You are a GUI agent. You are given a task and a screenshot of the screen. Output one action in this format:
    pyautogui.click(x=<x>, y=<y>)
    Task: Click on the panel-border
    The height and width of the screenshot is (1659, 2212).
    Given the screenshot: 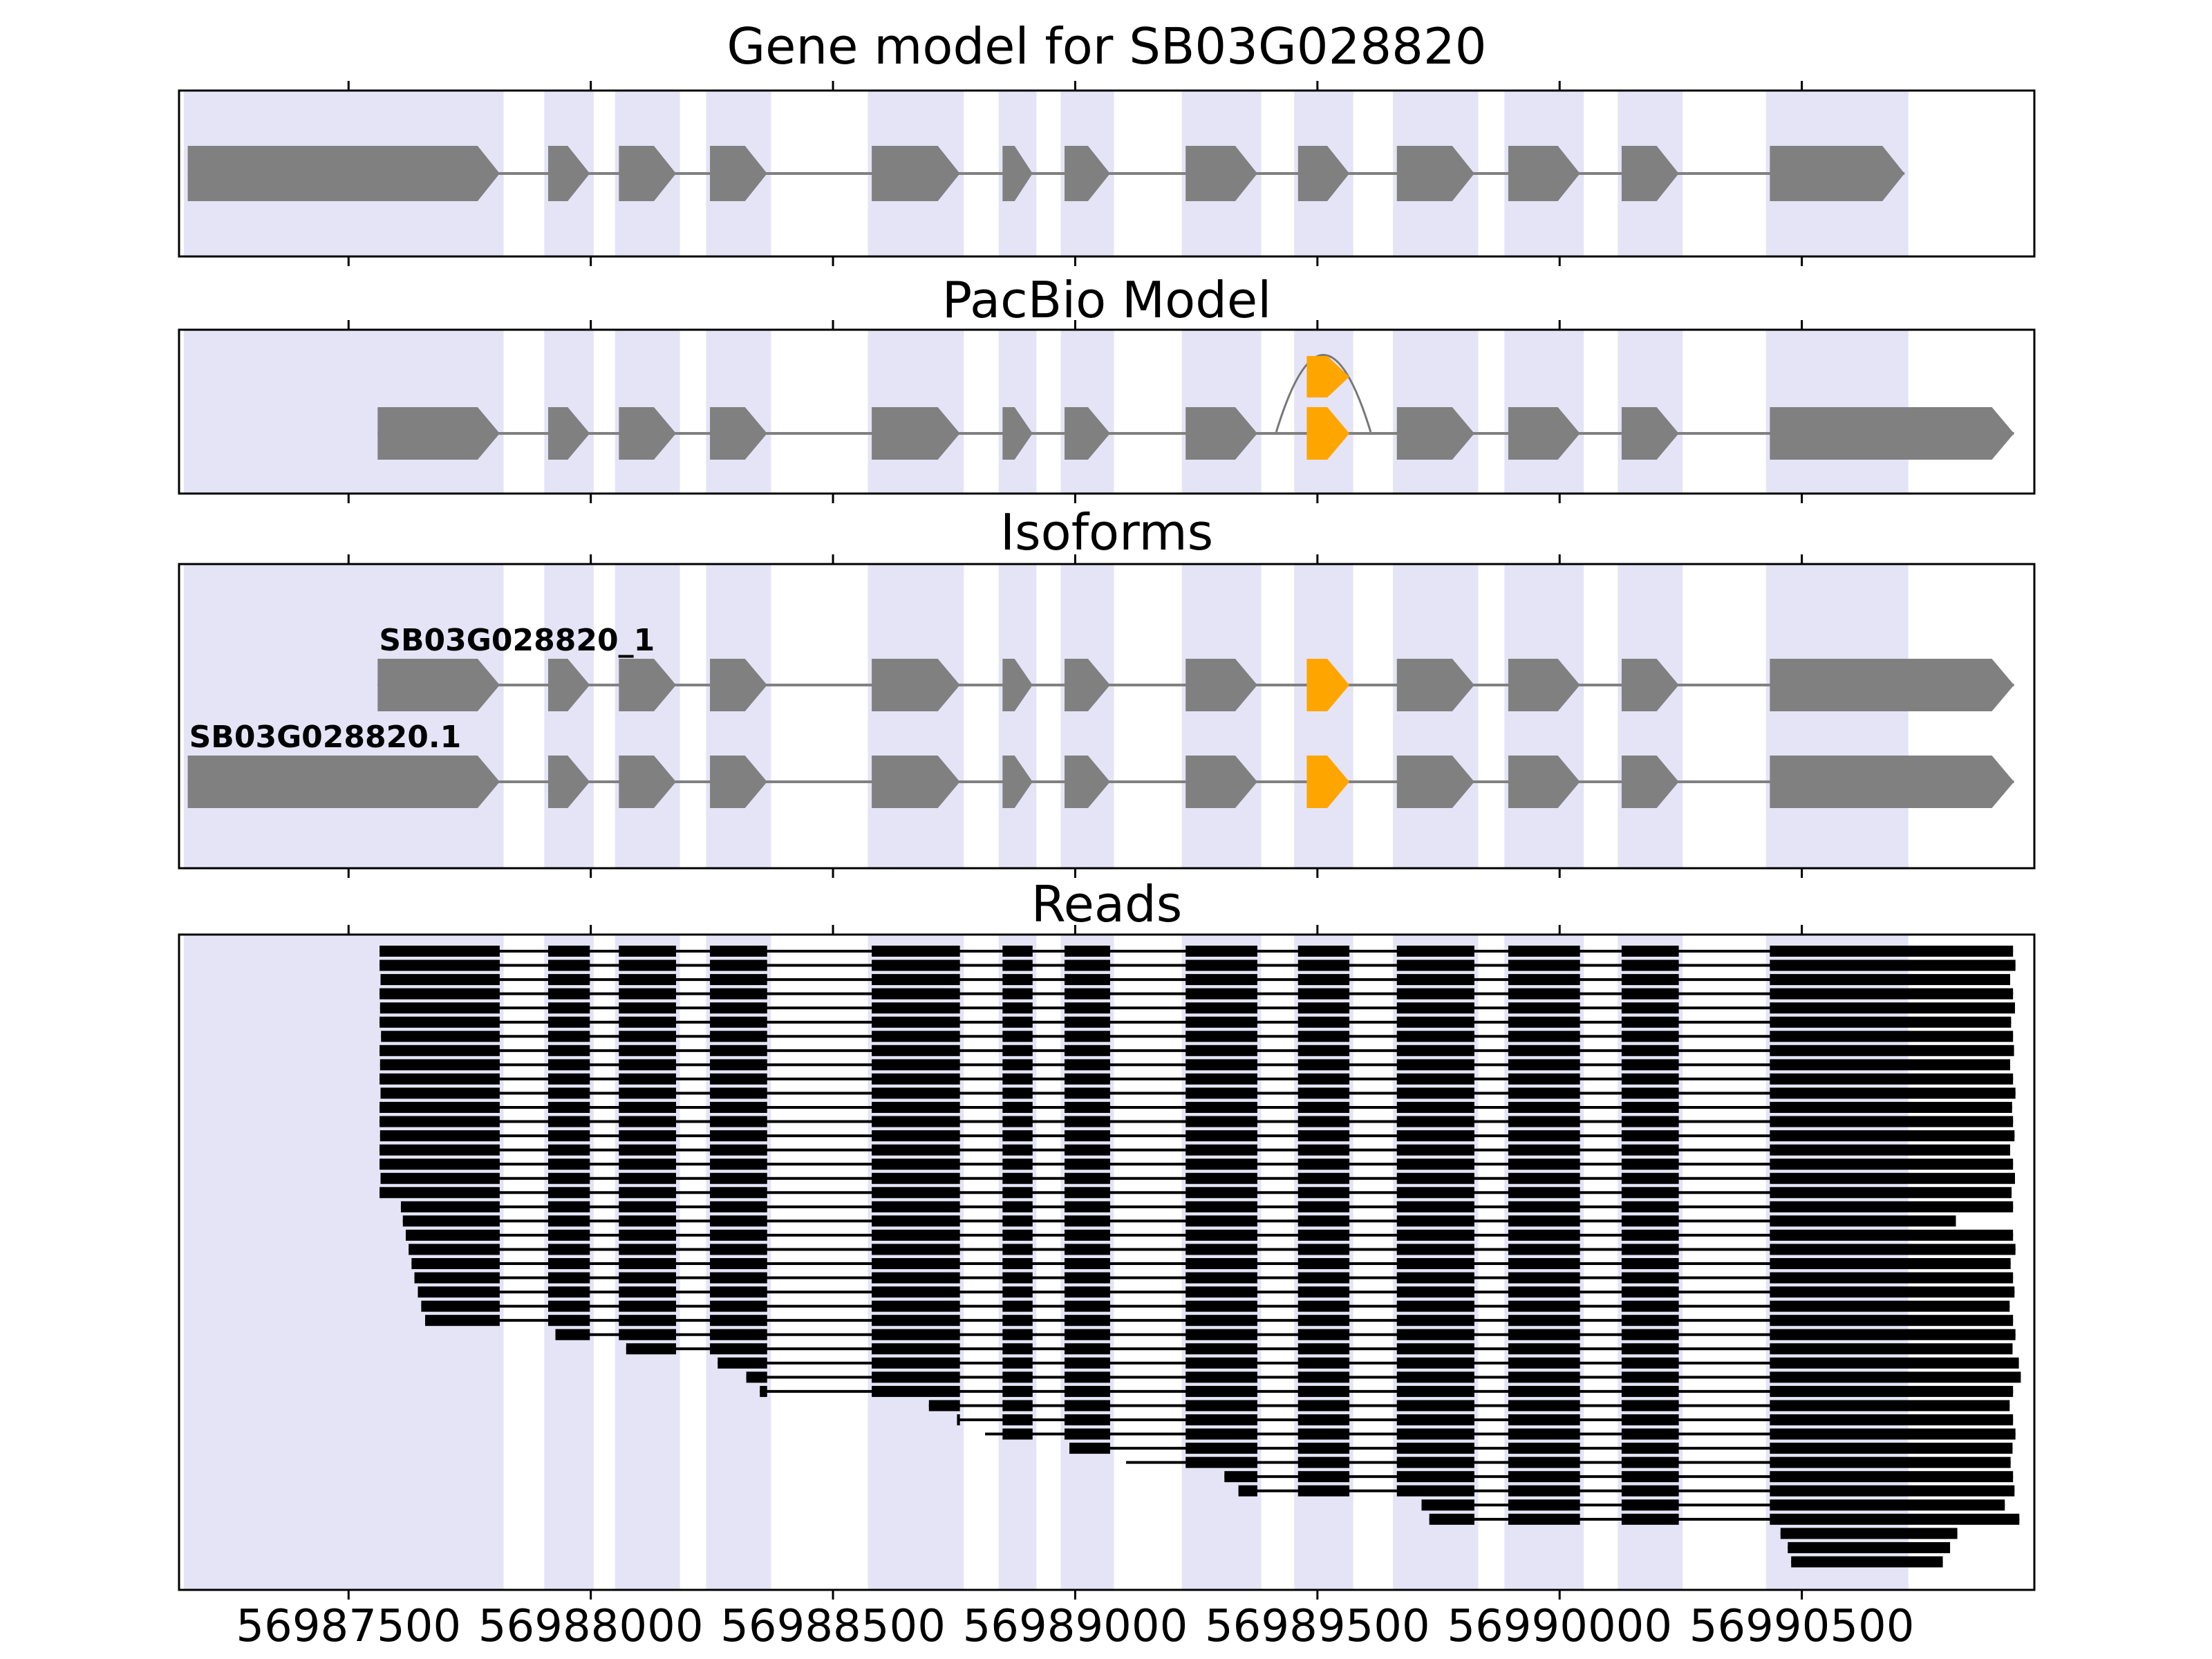 What is the action you would take?
    pyautogui.click(x=1107, y=412)
    